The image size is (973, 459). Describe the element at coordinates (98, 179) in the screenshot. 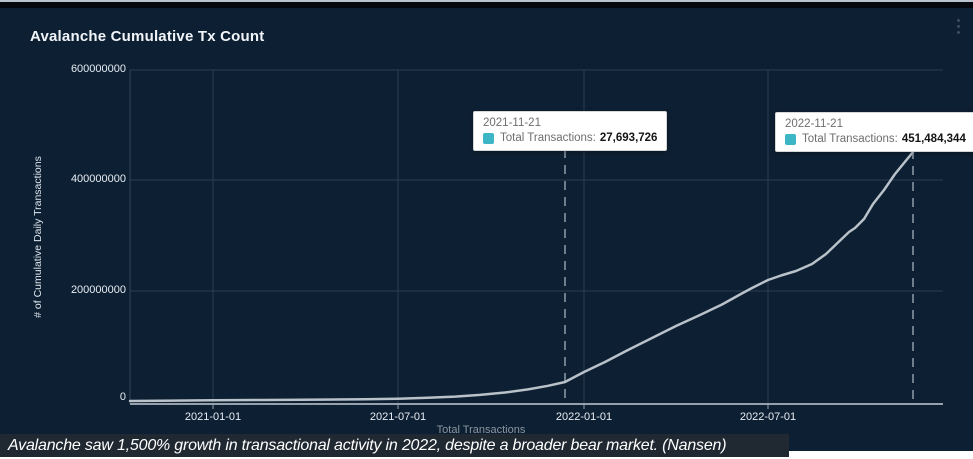

I see `y-tick-400000000: 400000000` at that location.